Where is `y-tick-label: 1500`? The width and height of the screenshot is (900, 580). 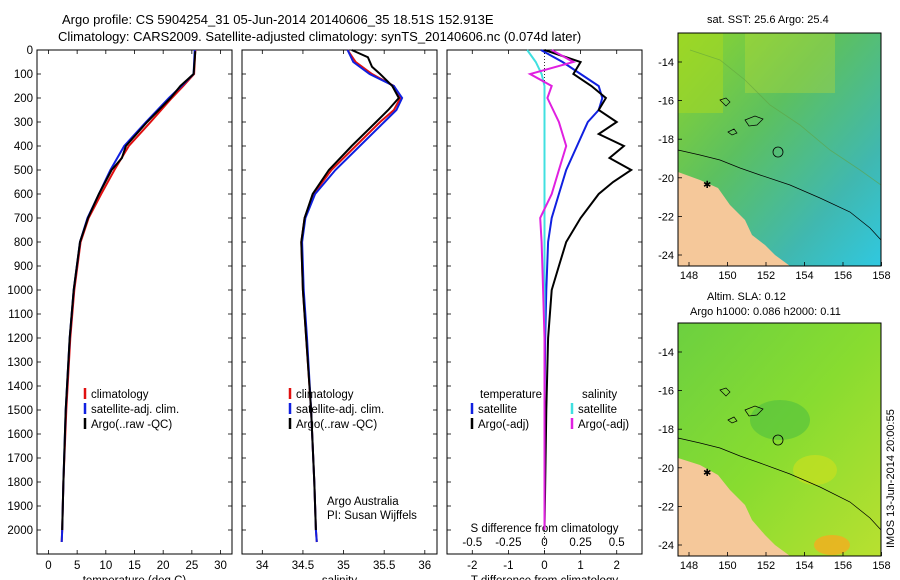 y-tick-label: 1500 is located at coordinates (20, 411).